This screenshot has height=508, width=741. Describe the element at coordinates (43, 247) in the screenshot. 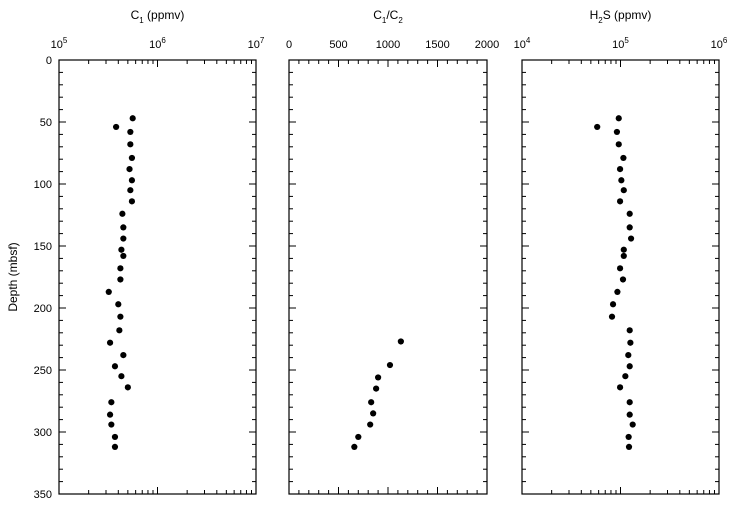

I see `y-tick-label: 150` at that location.